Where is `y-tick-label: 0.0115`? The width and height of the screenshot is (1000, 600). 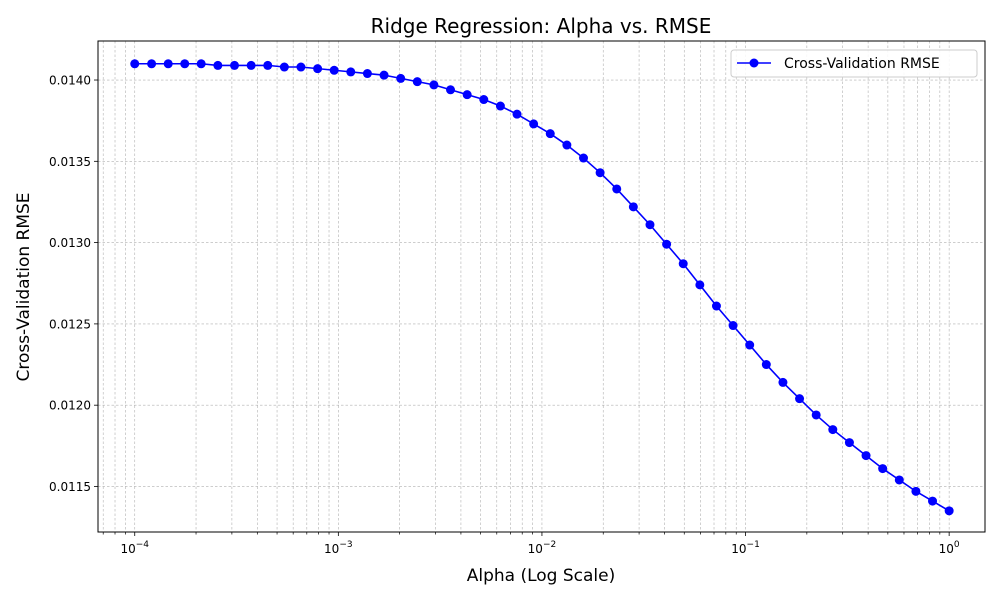 y-tick-label: 0.0115 is located at coordinates (70, 487).